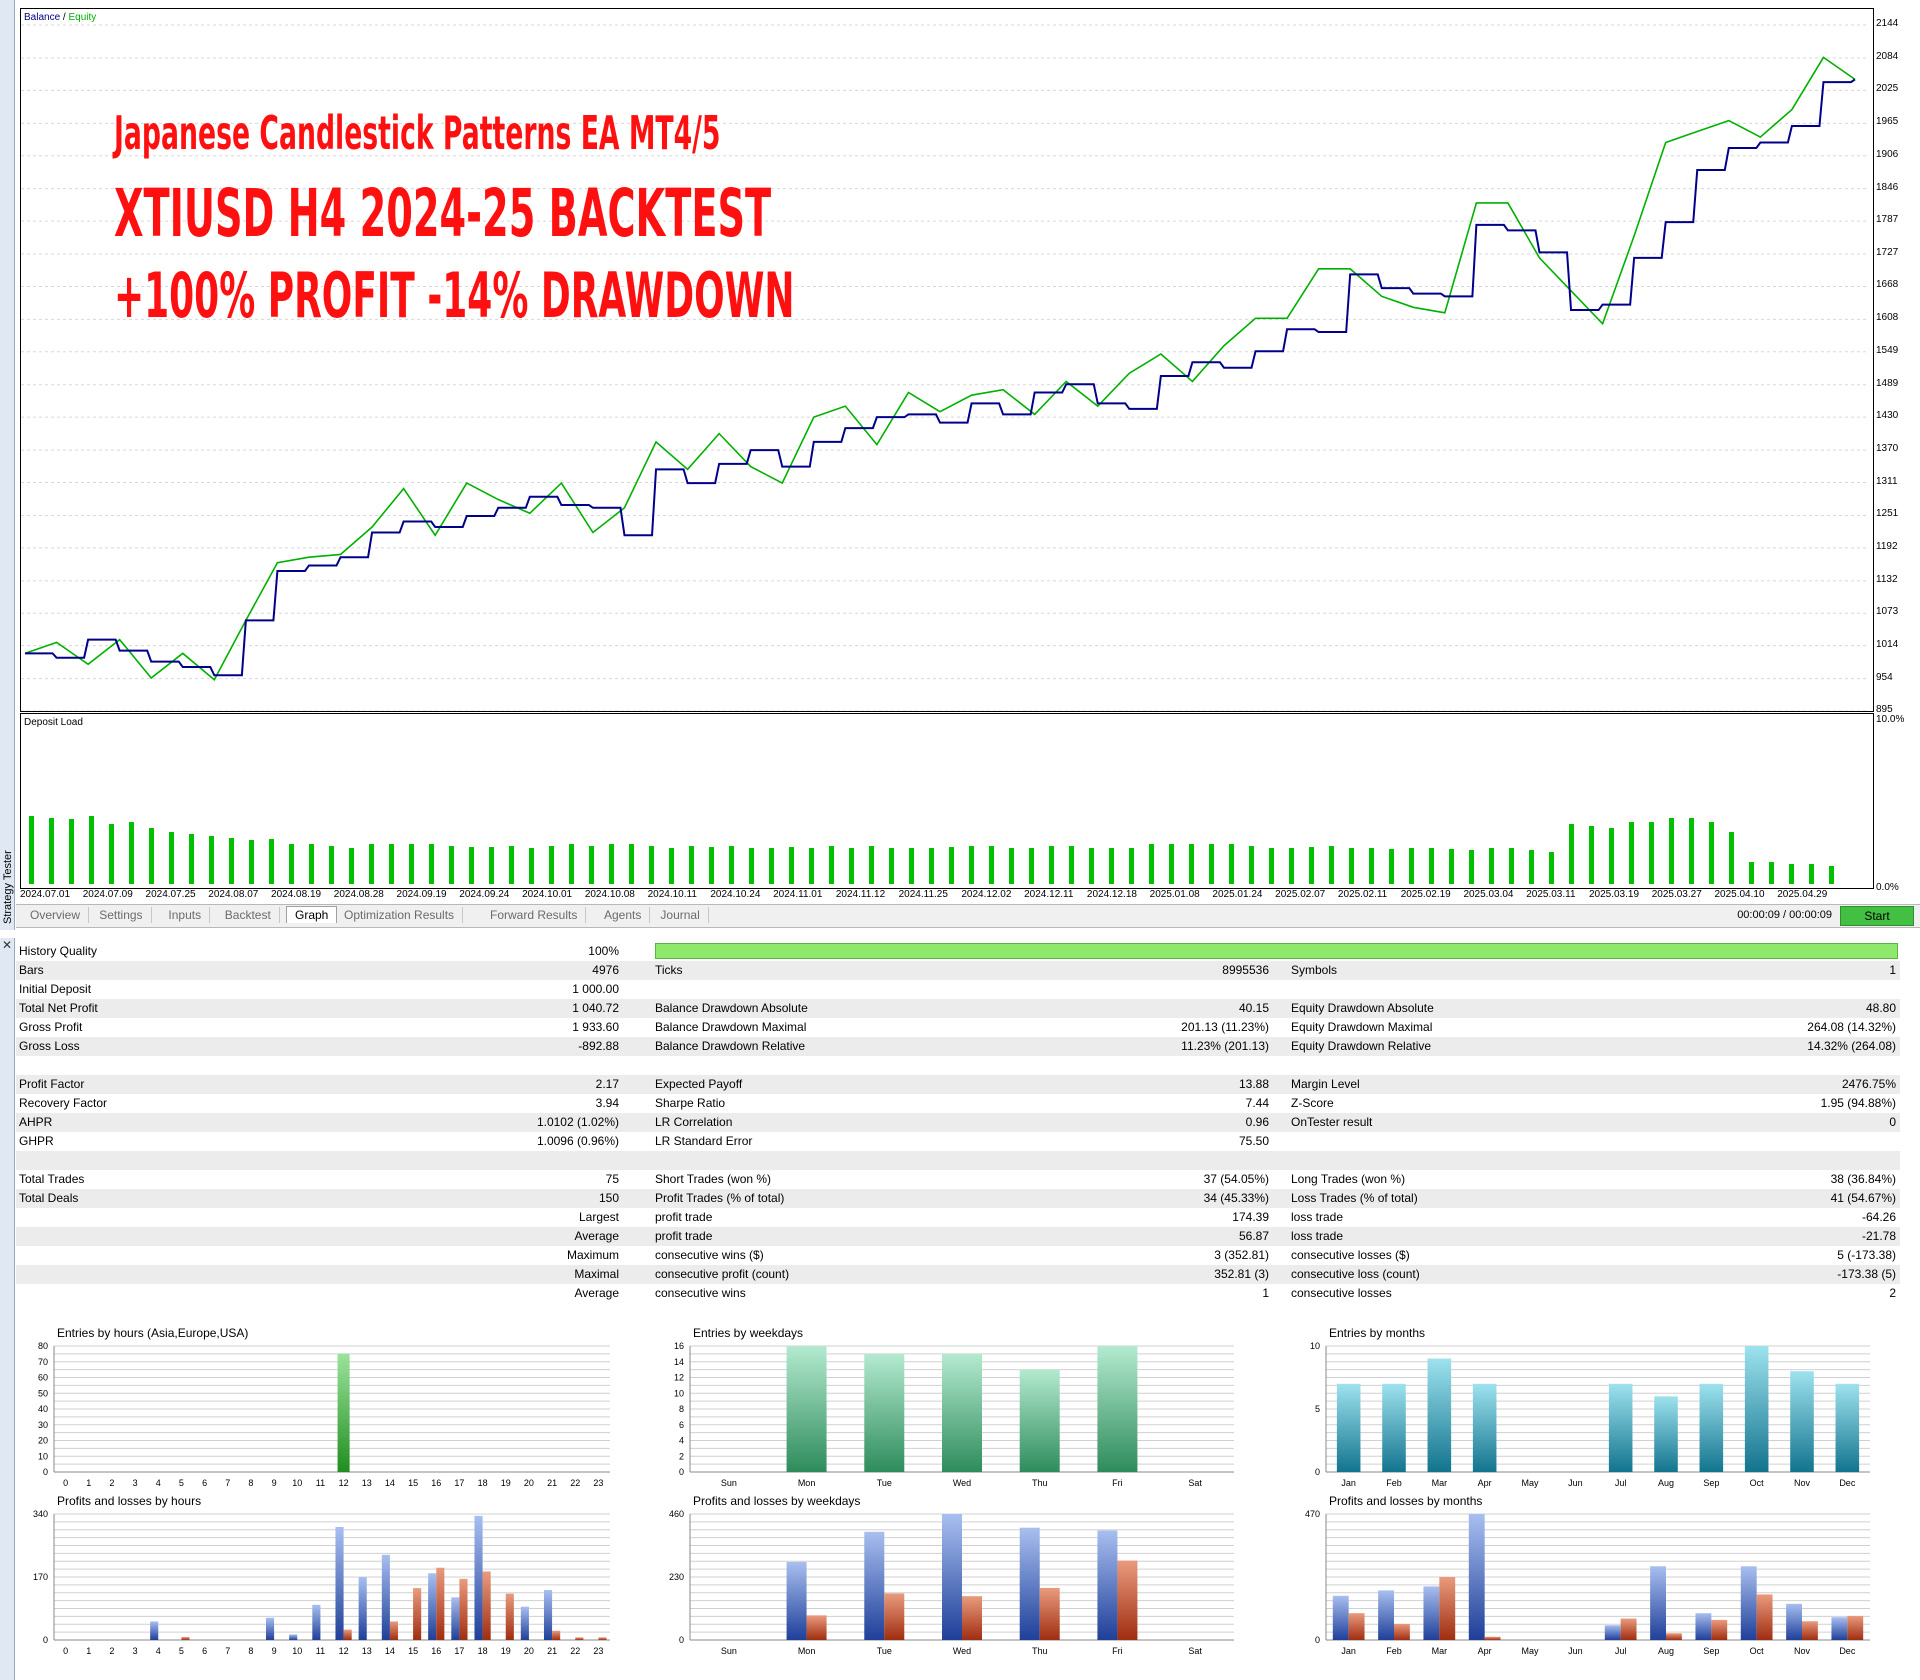 The width and height of the screenshot is (1920, 1680). What do you see at coordinates (552, 1483) in the screenshot?
I see `mini-x-tick: 21` at bounding box center [552, 1483].